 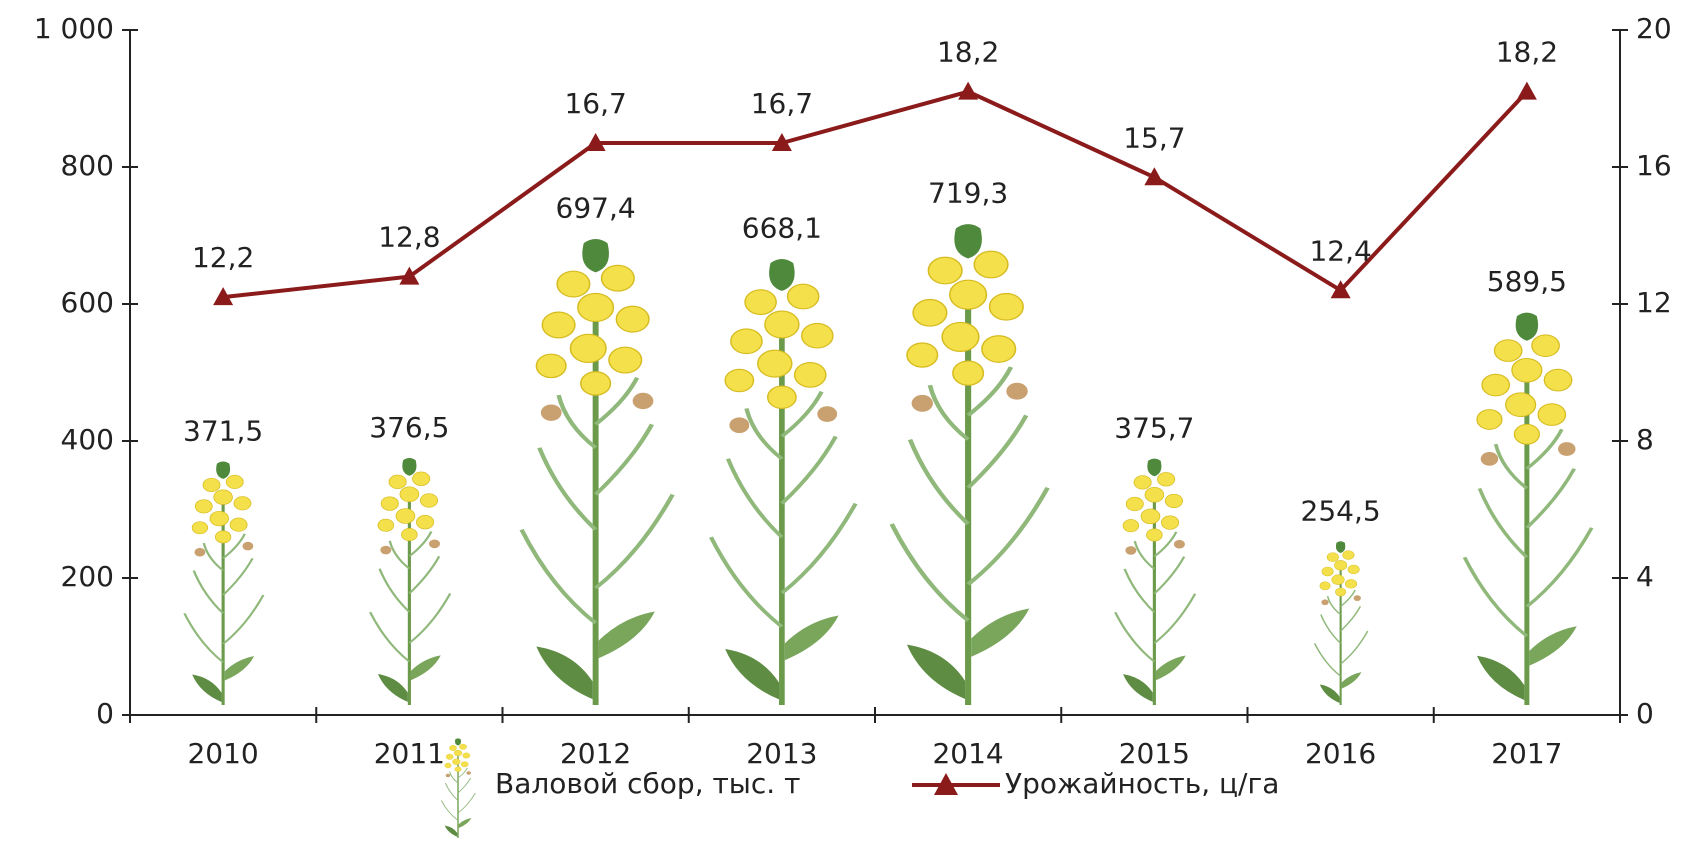 I want to click on data-label: 589,5, so click(x=1527, y=281).